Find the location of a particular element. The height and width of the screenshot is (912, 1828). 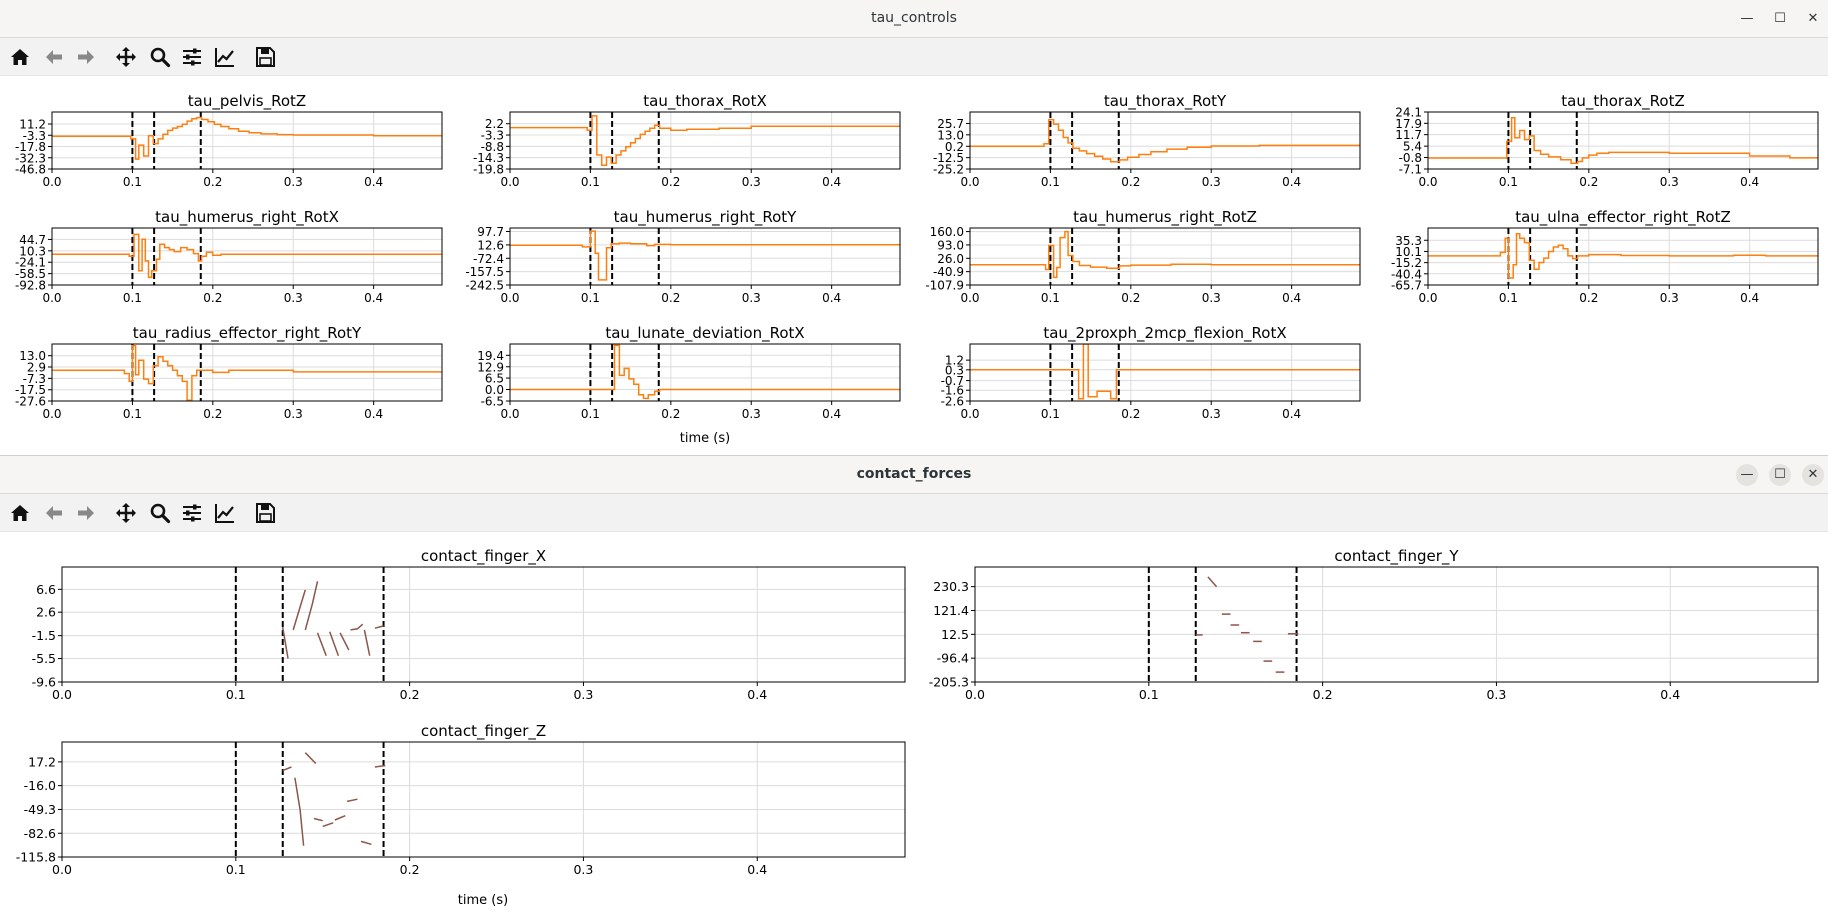

y-tick-label: 5.4 is located at coordinates (1412, 147).